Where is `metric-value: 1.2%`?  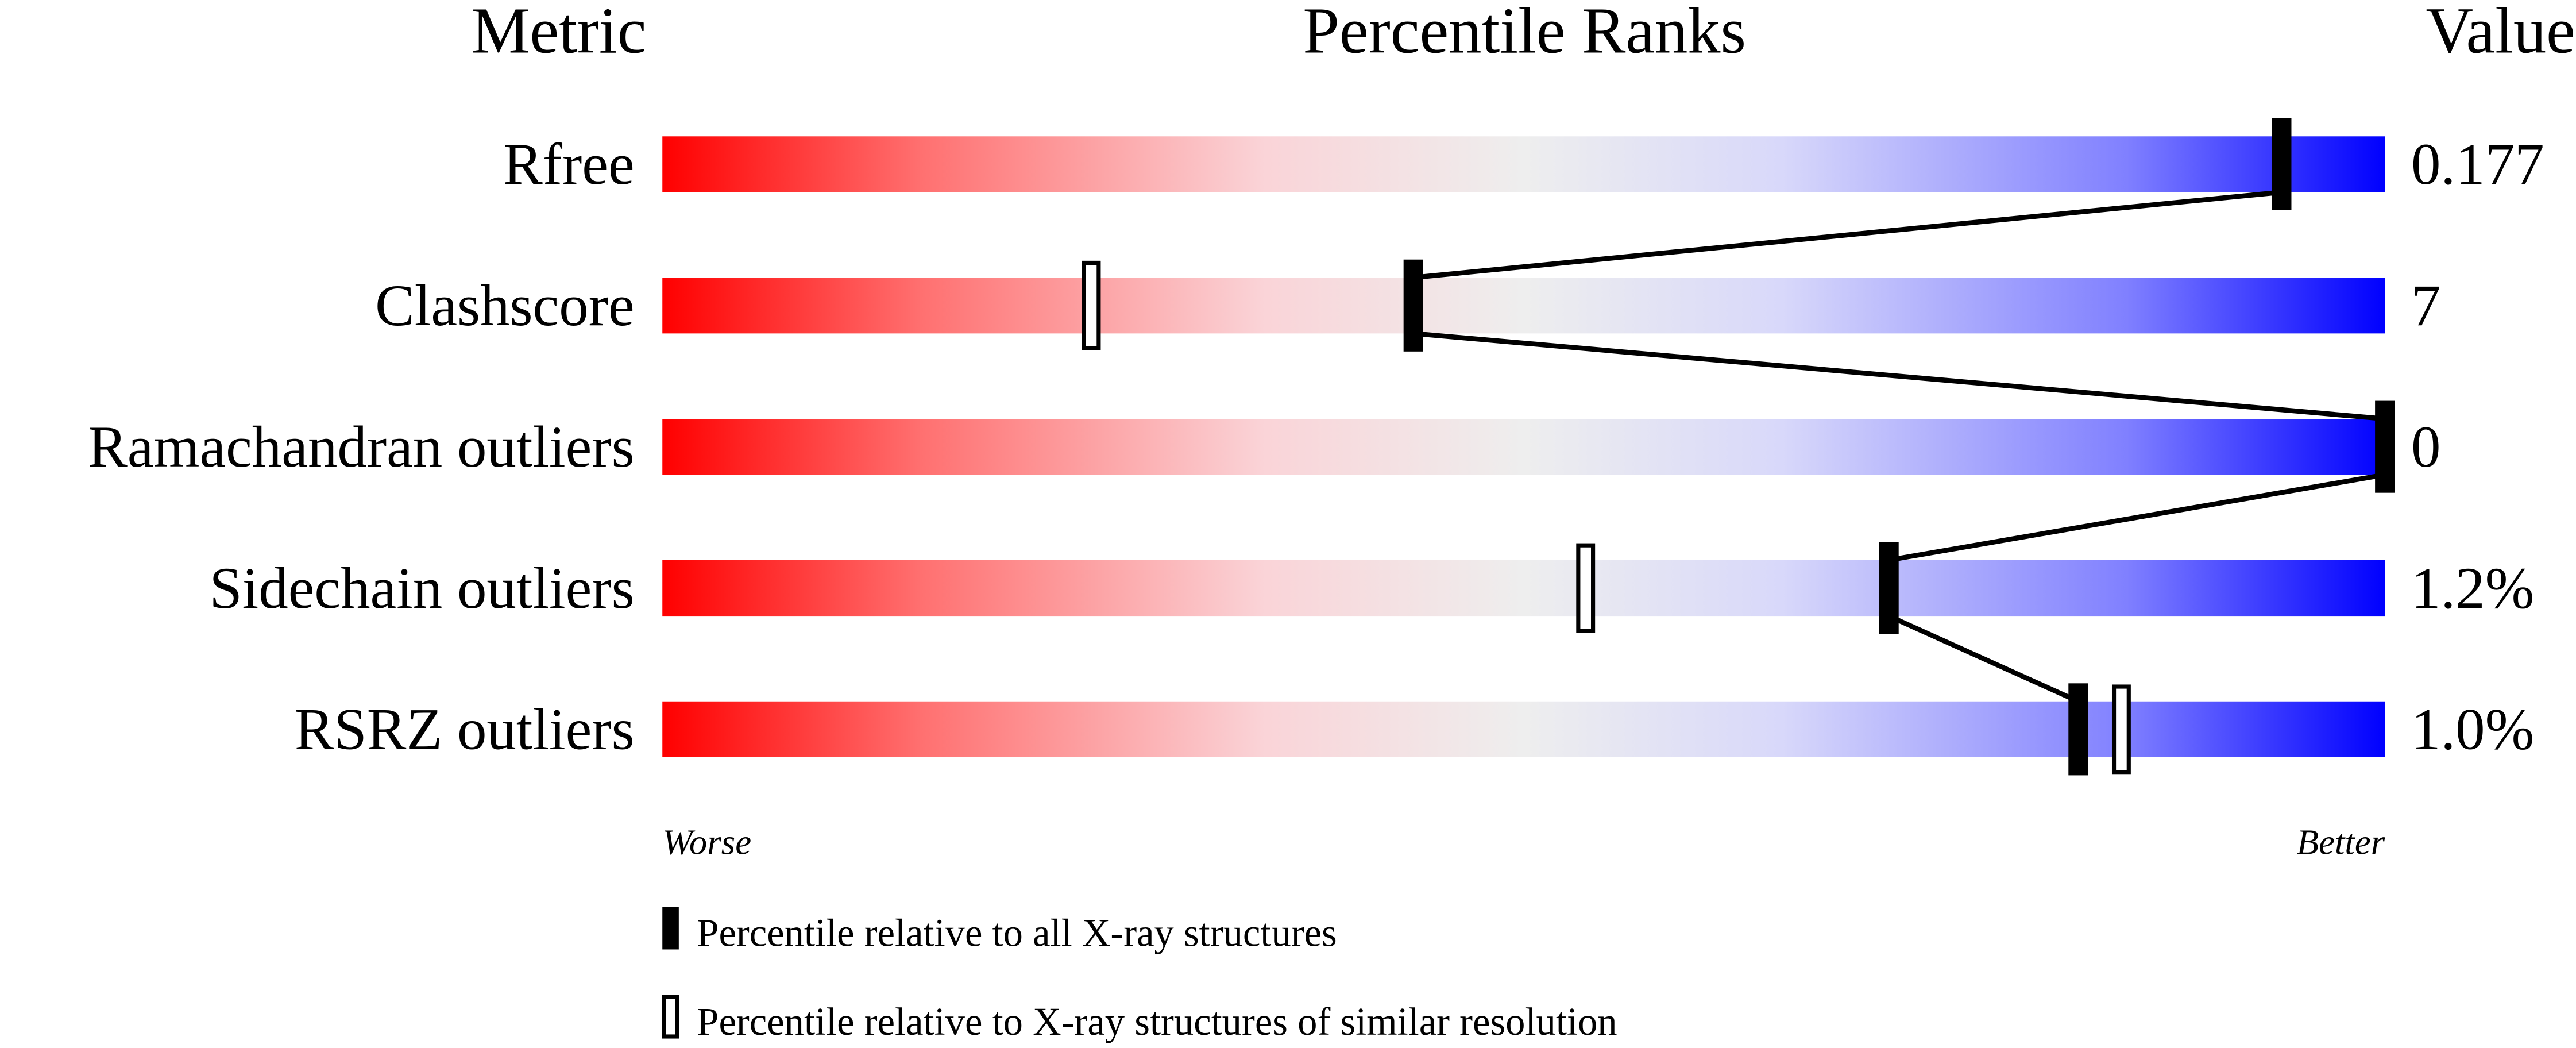 metric-value: 1.2% is located at coordinates (2472, 588).